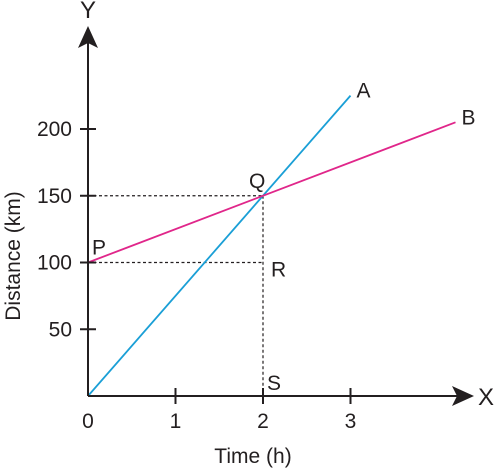 Image resolution: width=498 pixels, height=471 pixels. Describe the element at coordinates (274, 383) in the screenshot. I see `point-label-S: S` at that location.